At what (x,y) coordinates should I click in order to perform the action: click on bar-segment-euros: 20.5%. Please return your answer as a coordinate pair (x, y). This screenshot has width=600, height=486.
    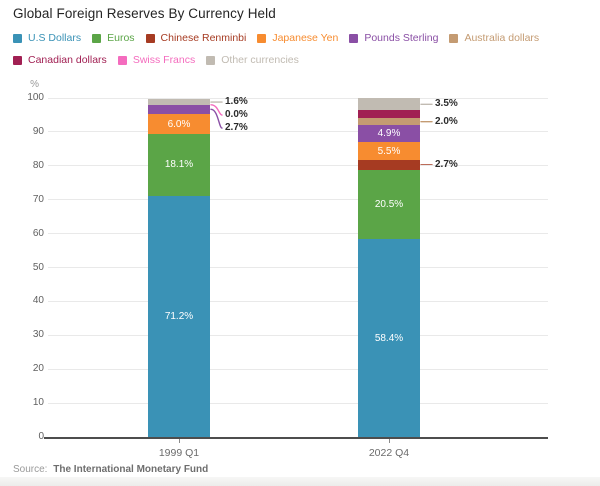
    Looking at the image, I should click on (389, 204).